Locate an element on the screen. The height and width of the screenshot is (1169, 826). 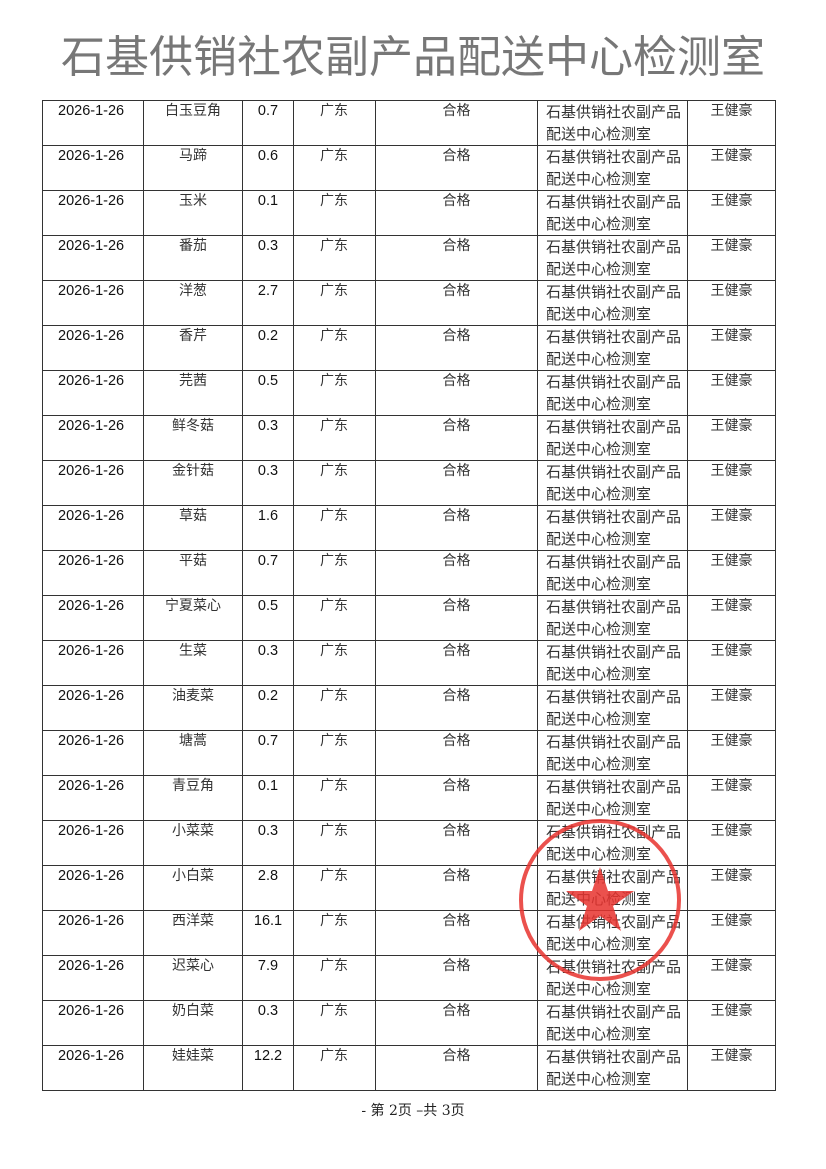
table-row: 2026-1-26 洋葱 2.7 广东 合格 石基供销社农副产品配送中心检测室 王健豪 is located at coordinates (409, 303).